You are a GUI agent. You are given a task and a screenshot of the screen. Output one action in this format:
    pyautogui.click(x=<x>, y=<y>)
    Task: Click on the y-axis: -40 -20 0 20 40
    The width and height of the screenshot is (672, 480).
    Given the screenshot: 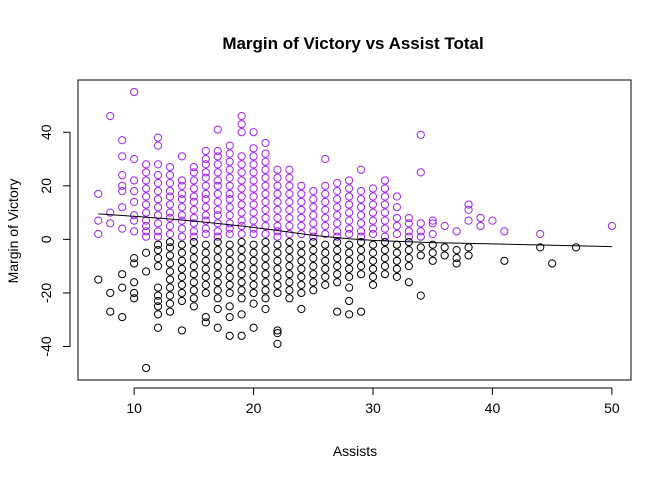 What is the action you would take?
    pyautogui.click(x=54, y=240)
    